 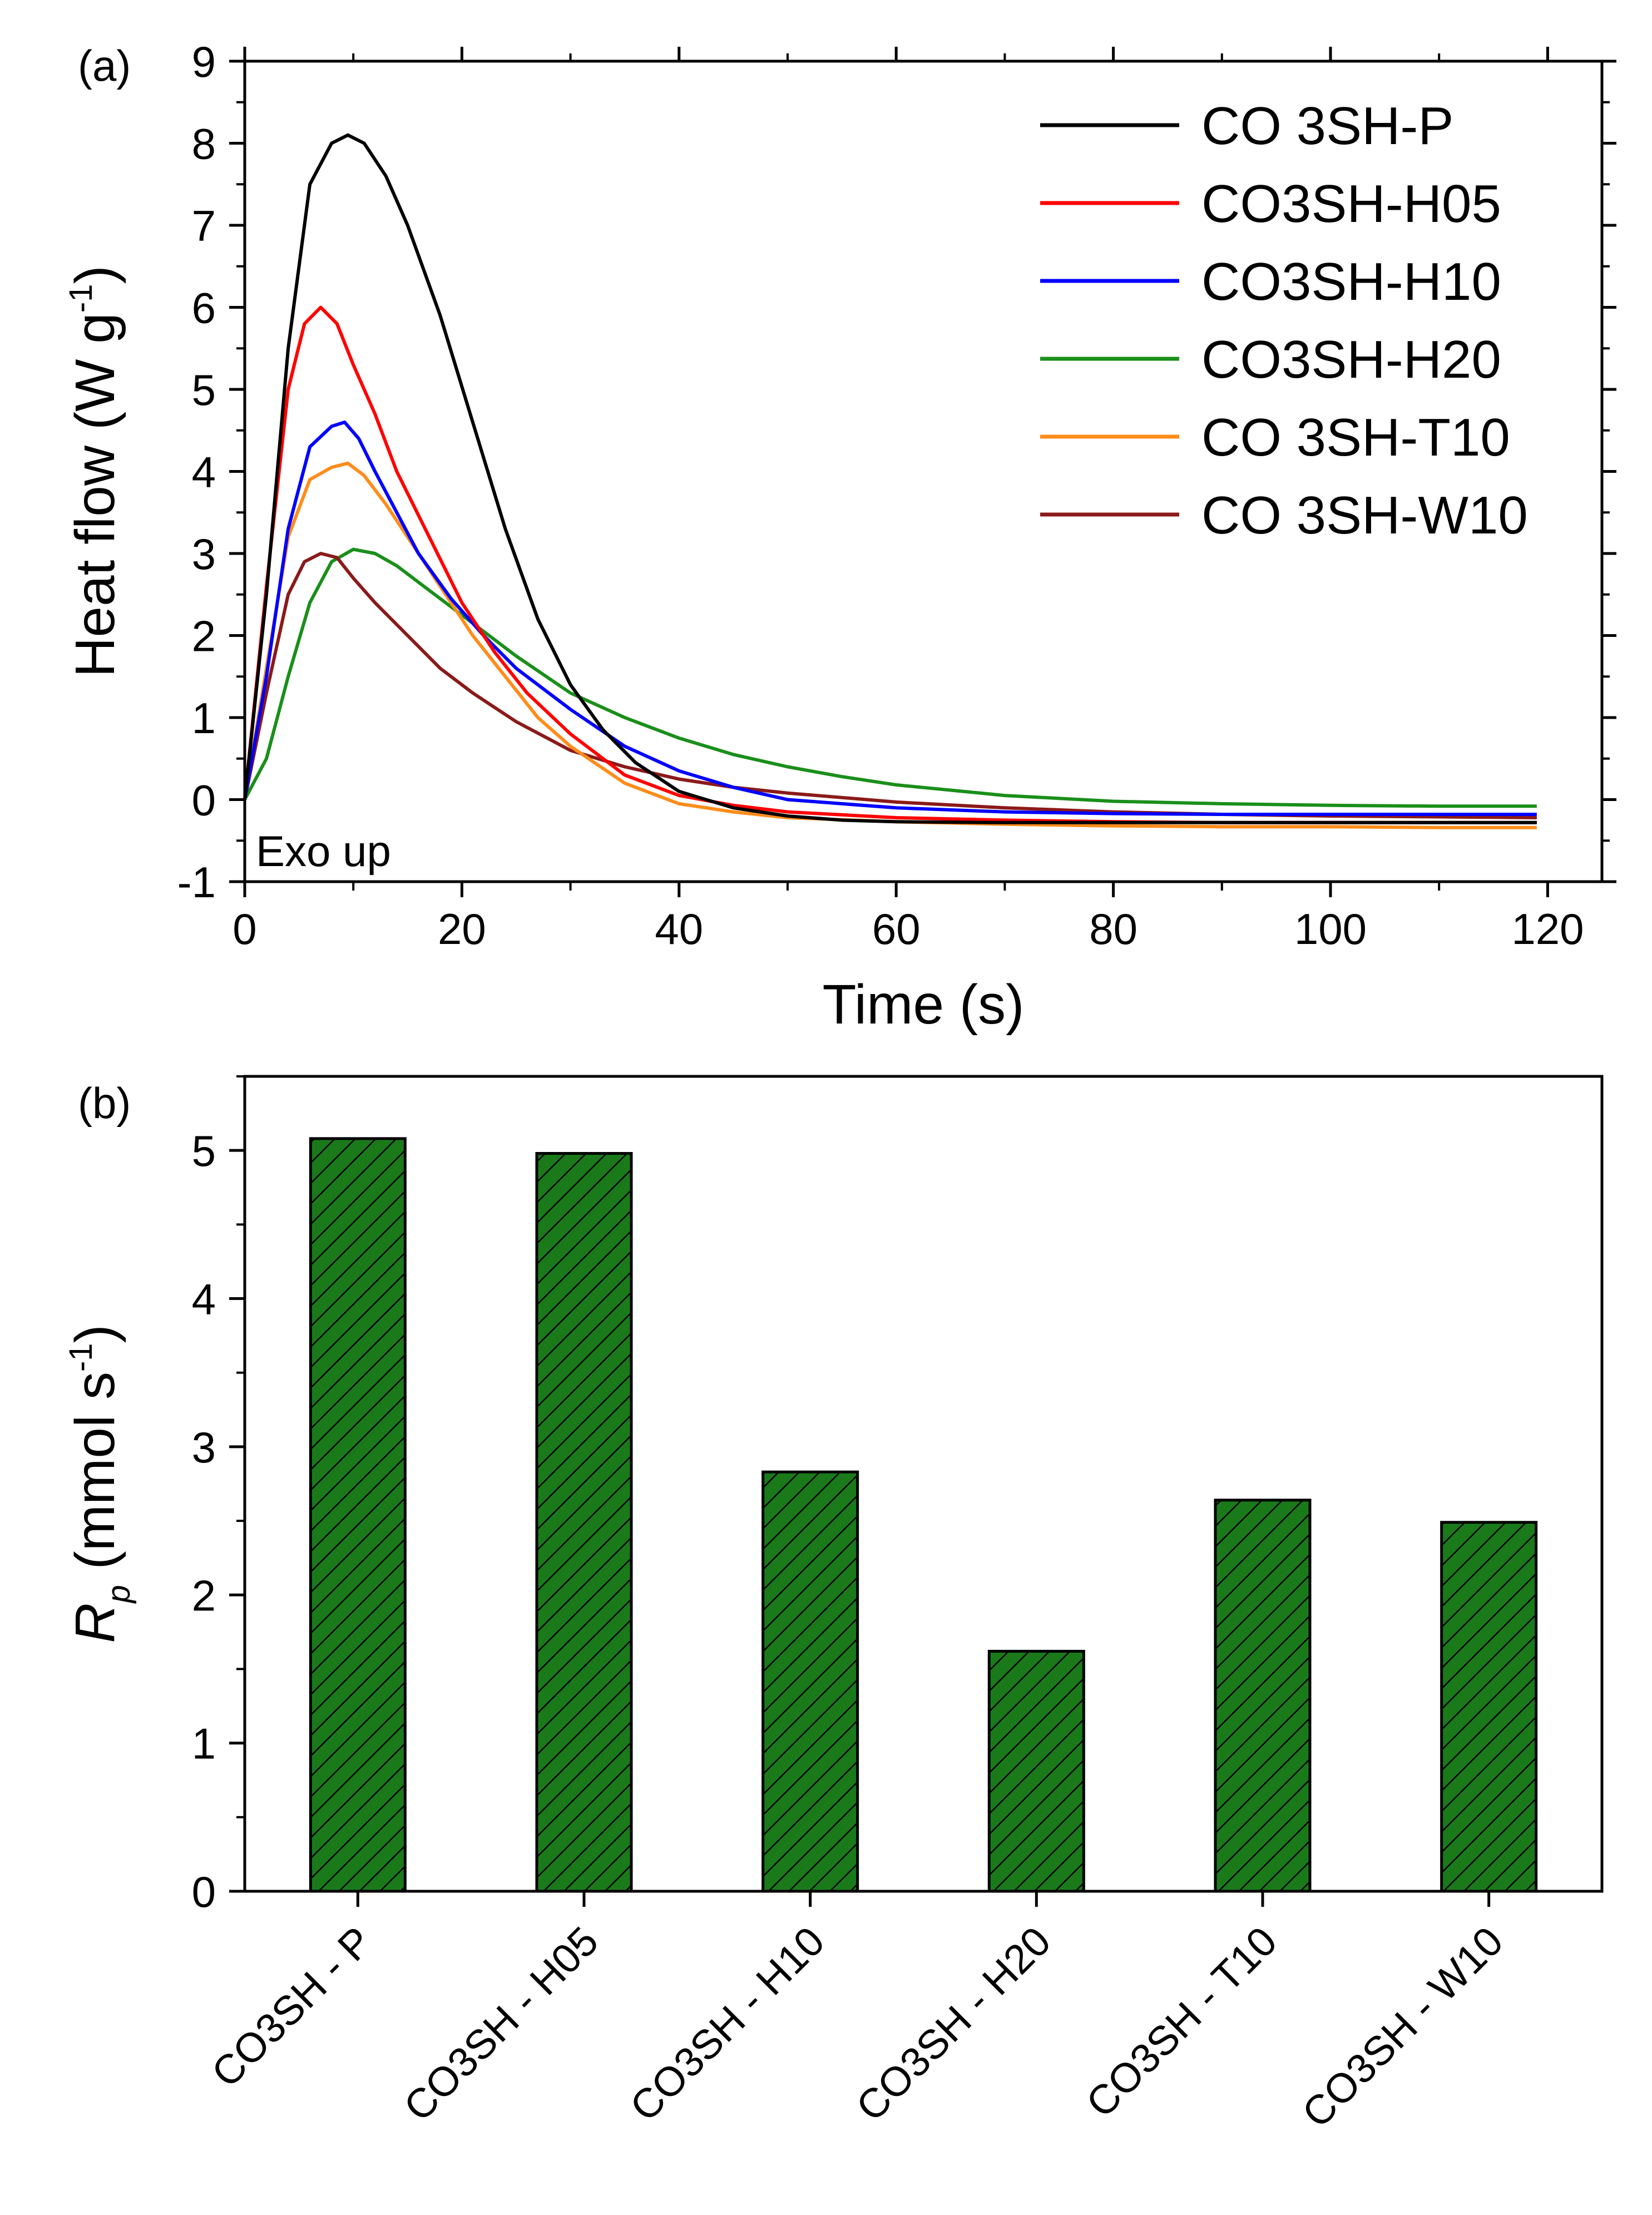 What do you see at coordinates (204, 62) in the screenshot?
I see `a-y-tick-label: 9` at bounding box center [204, 62].